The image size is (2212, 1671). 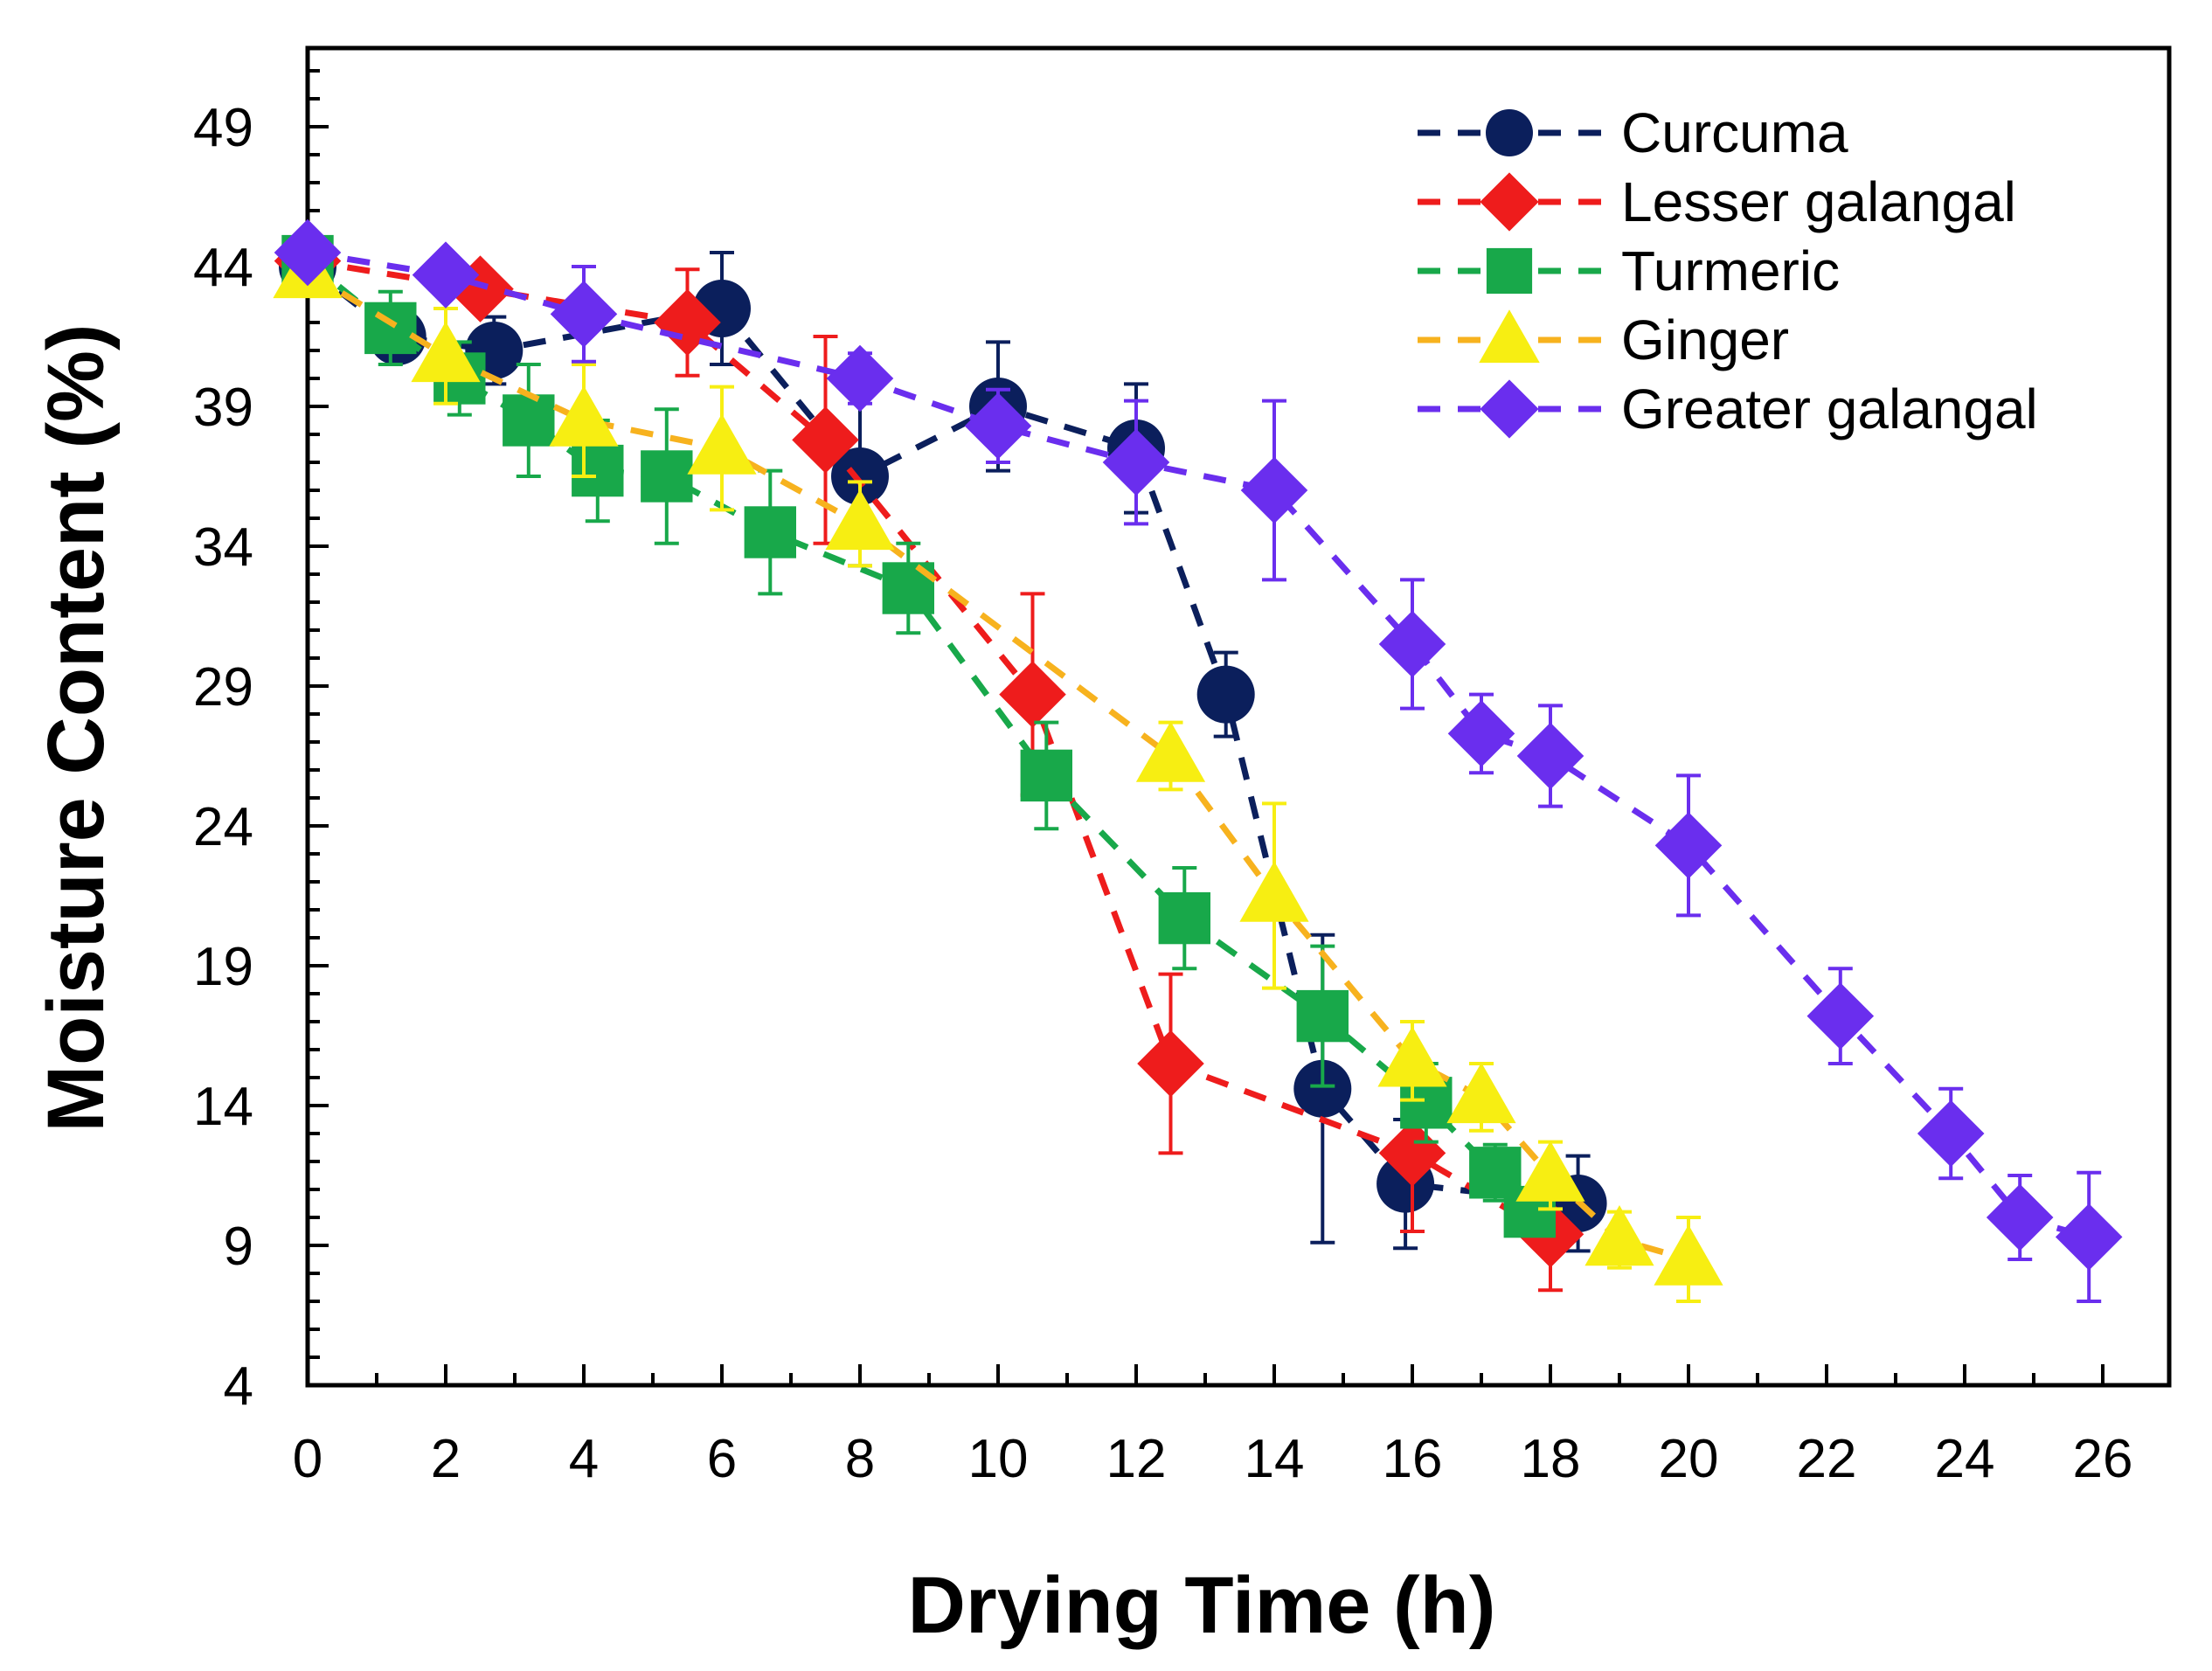 I want to click on y-tick-label: 39, so click(x=223, y=408).